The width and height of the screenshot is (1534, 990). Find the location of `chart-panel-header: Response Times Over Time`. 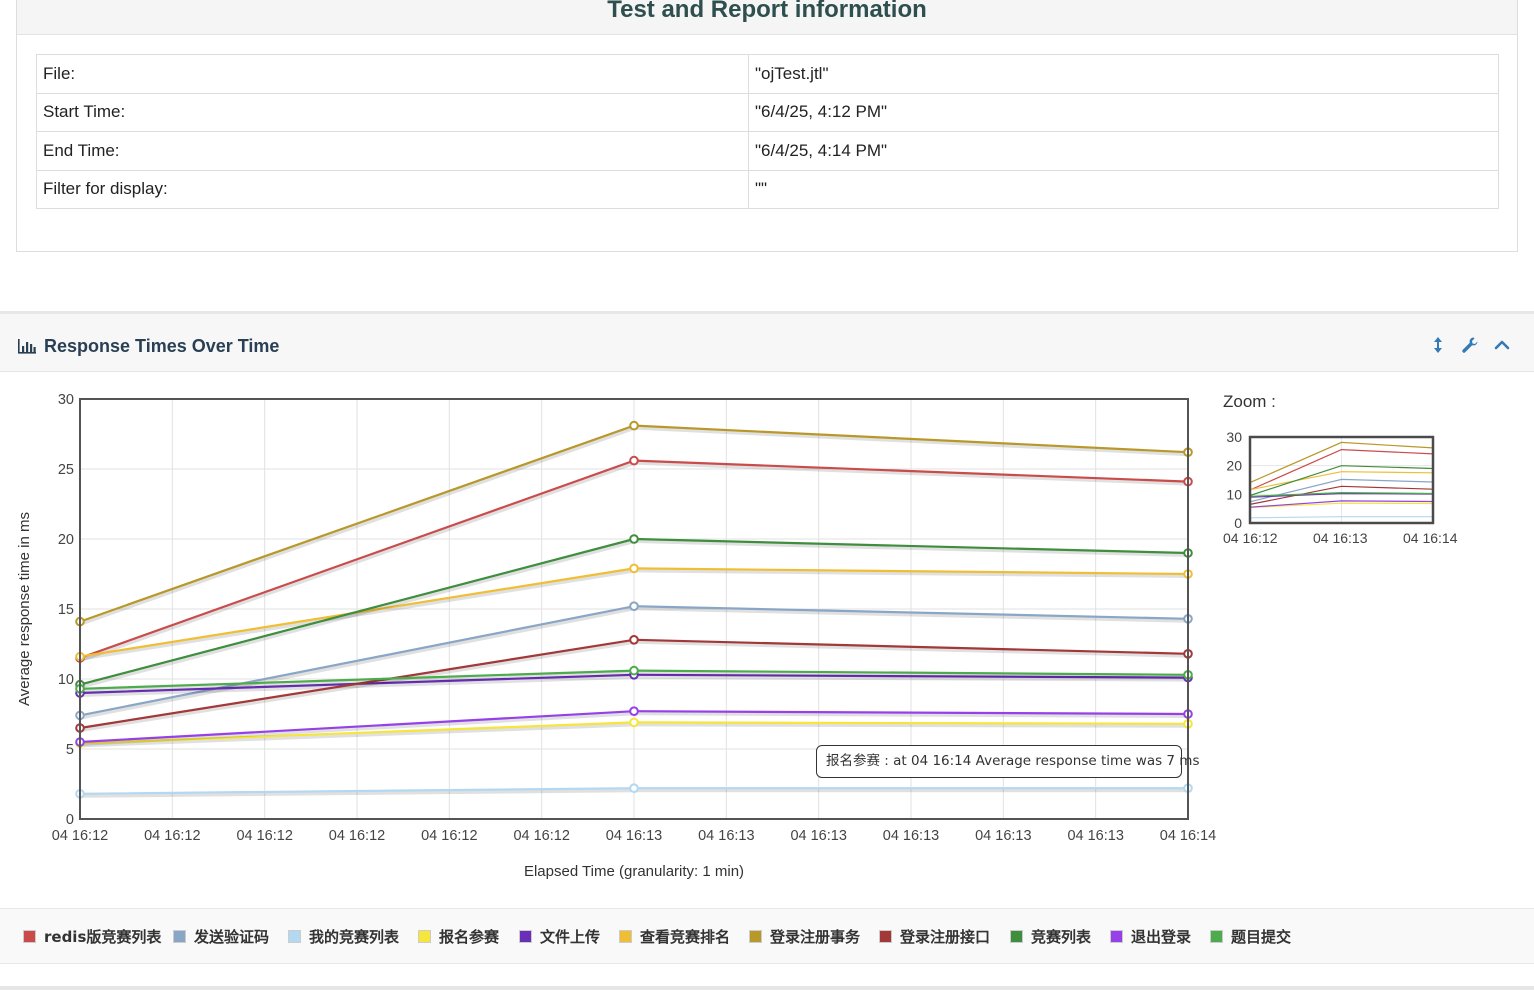

chart-panel-header: Response Times Over Time is located at coordinates (767, 343).